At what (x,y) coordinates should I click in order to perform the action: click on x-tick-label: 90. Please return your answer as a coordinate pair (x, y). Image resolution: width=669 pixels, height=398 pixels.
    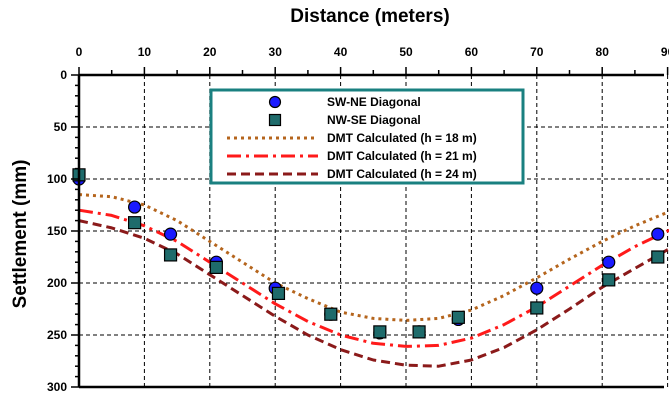
    Looking at the image, I should click on (665, 52).